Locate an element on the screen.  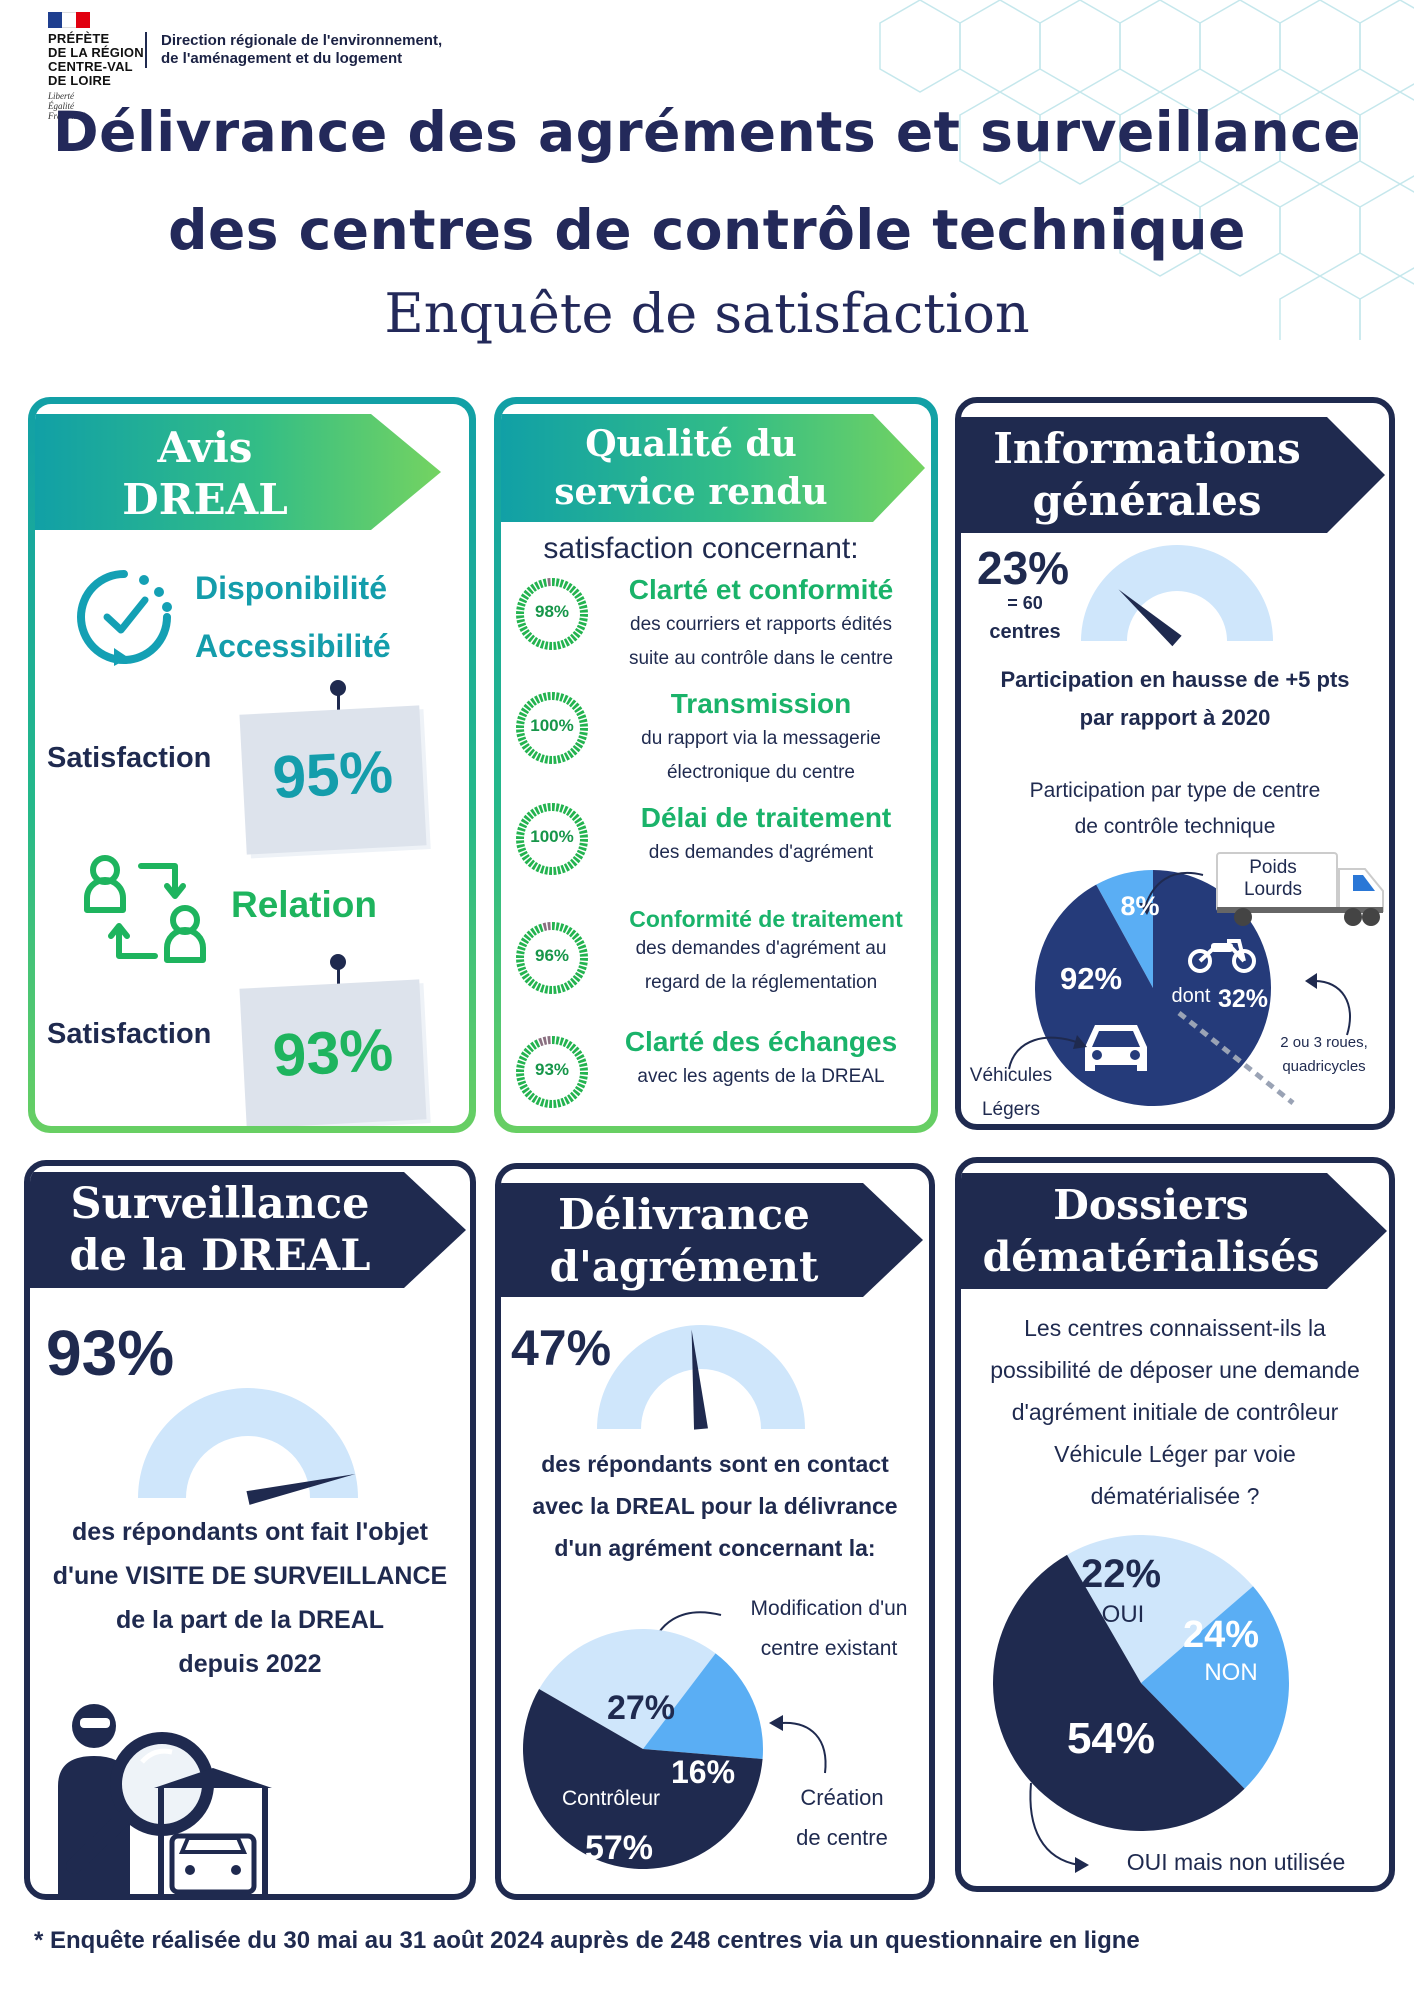
pie-slice is located at coordinates (1215, 1687).